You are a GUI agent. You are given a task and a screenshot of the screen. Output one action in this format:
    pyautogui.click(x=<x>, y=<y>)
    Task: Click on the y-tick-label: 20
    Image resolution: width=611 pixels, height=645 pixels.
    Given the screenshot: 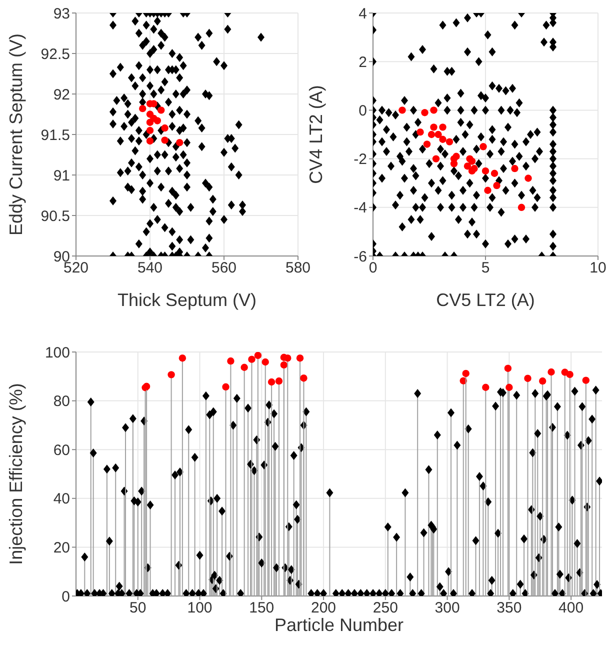 What is the action you would take?
    pyautogui.click(x=61, y=548)
    